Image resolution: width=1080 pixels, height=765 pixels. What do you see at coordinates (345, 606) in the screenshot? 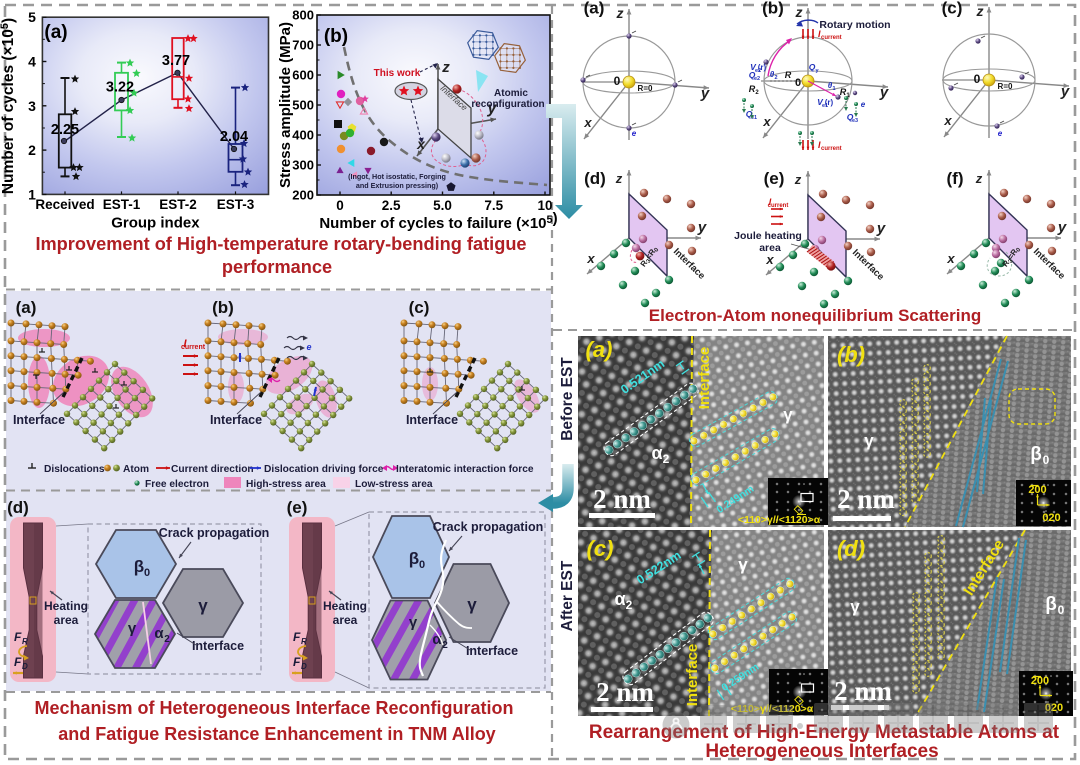
I see `svg-text: Heating` at bounding box center [345, 606].